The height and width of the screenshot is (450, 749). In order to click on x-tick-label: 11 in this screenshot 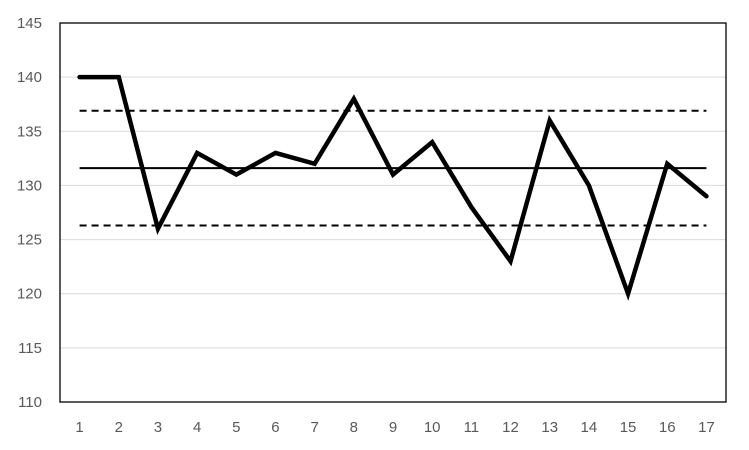, I will do `click(472, 427)`.